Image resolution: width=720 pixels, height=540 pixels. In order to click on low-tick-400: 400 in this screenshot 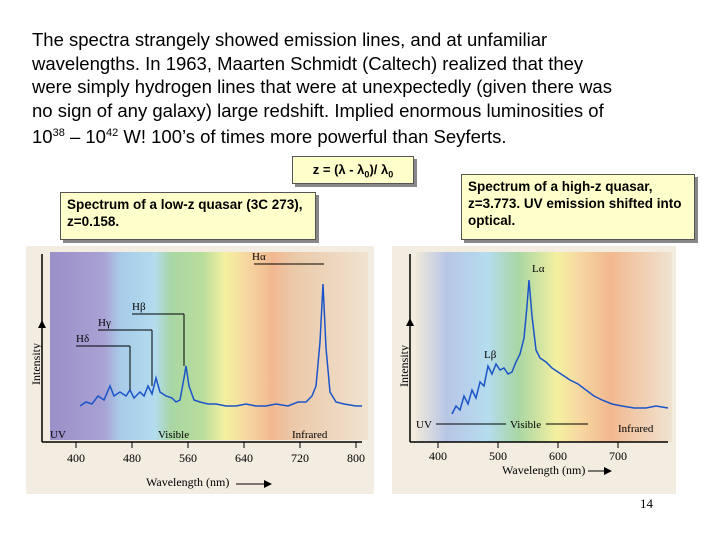, I will do `click(76, 458)`.